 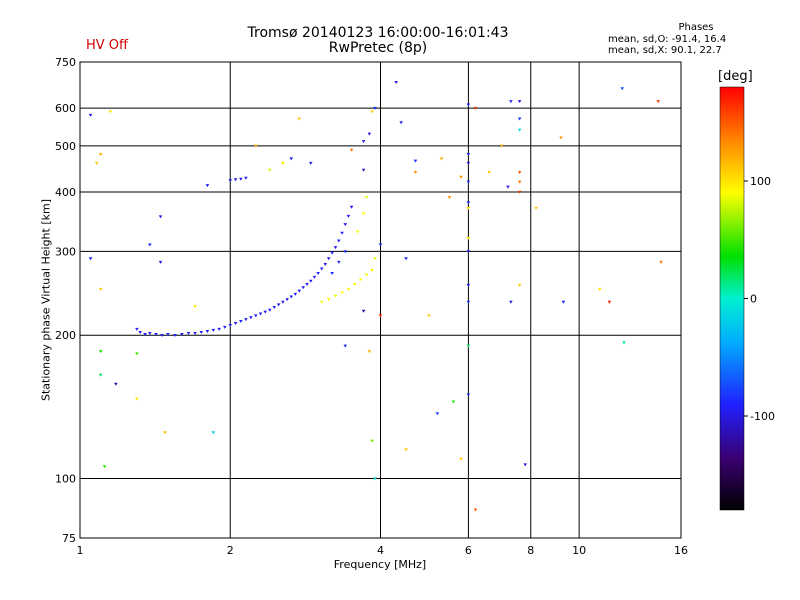 What do you see at coordinates (378, 48) in the screenshot?
I see `chart-subtitle: RwPretec (8p)` at bounding box center [378, 48].